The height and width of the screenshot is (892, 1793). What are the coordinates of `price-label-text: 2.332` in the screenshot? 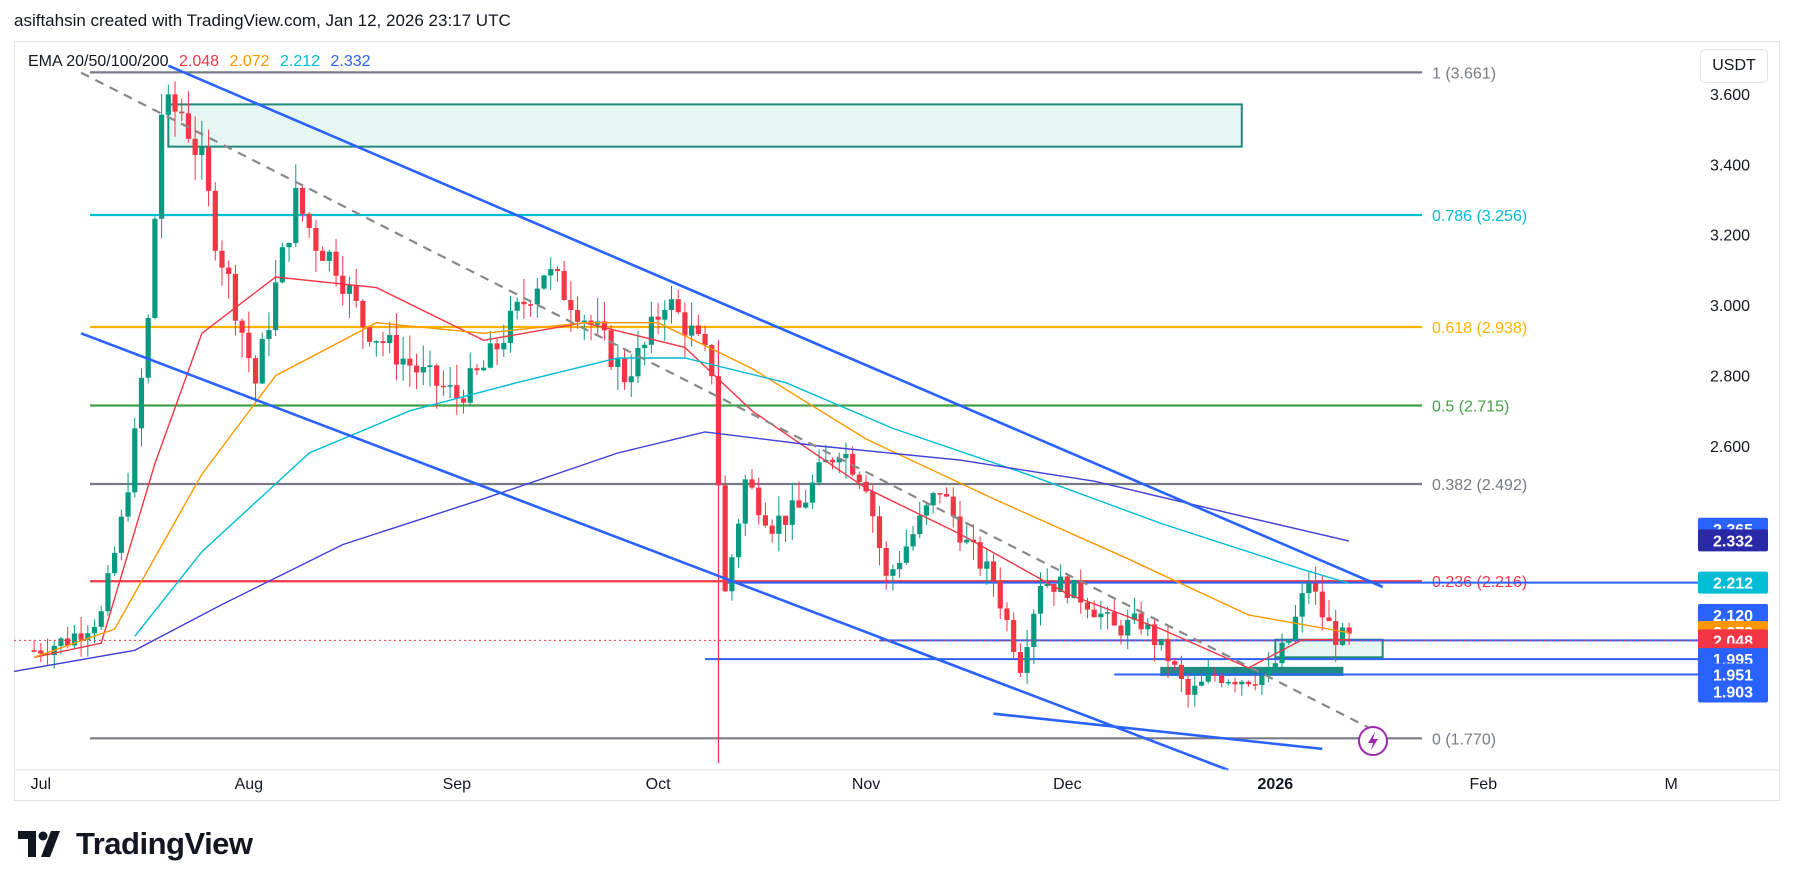 It's located at (1733, 541).